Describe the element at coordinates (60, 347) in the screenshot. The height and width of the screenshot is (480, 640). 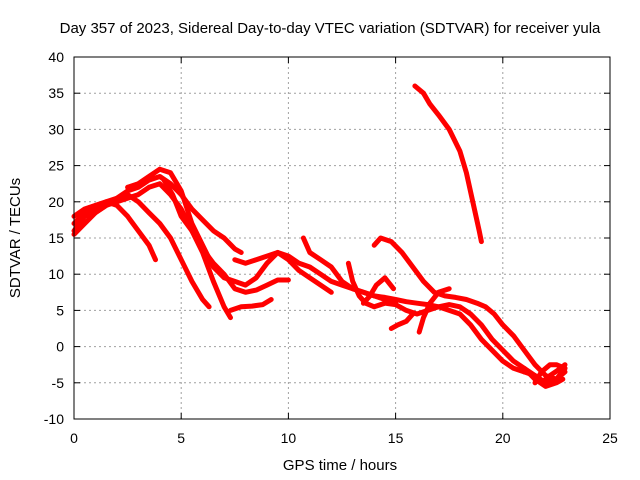
I see `y-tick-label: 0` at that location.